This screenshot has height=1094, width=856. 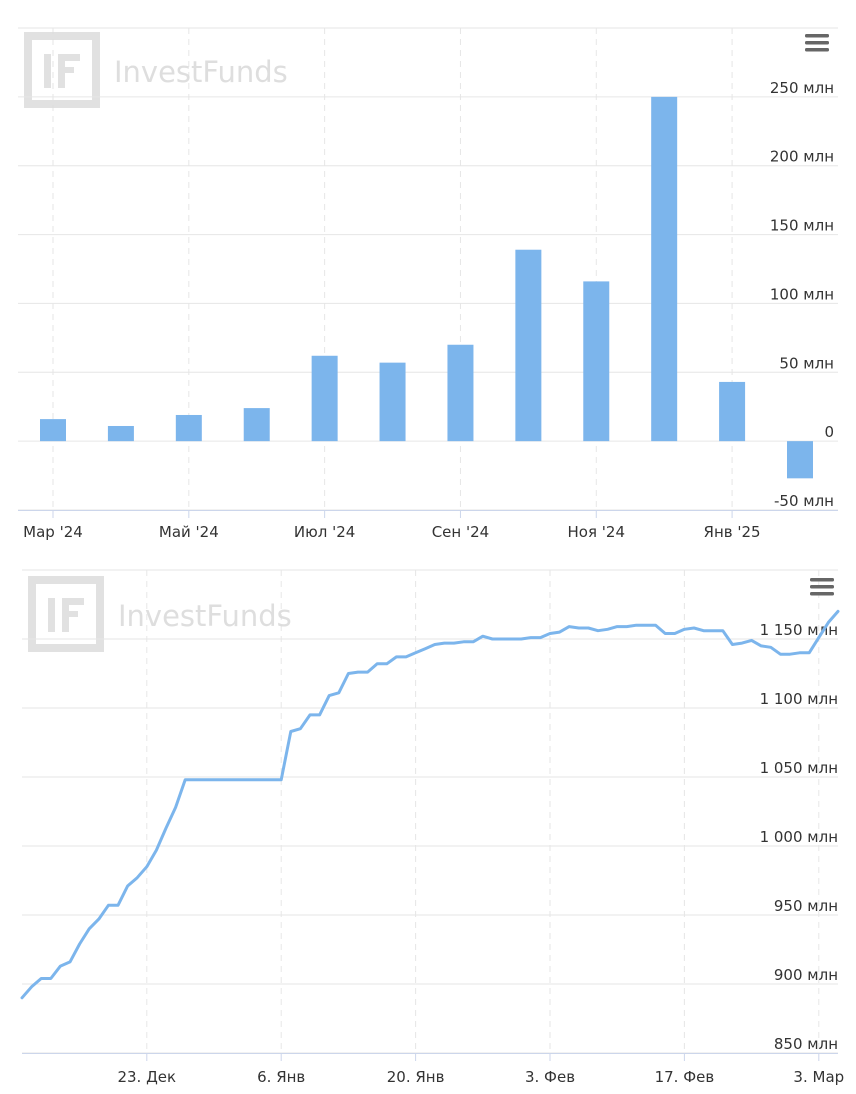 I want to click on x-tick-label: Ноя '24, so click(x=596, y=532).